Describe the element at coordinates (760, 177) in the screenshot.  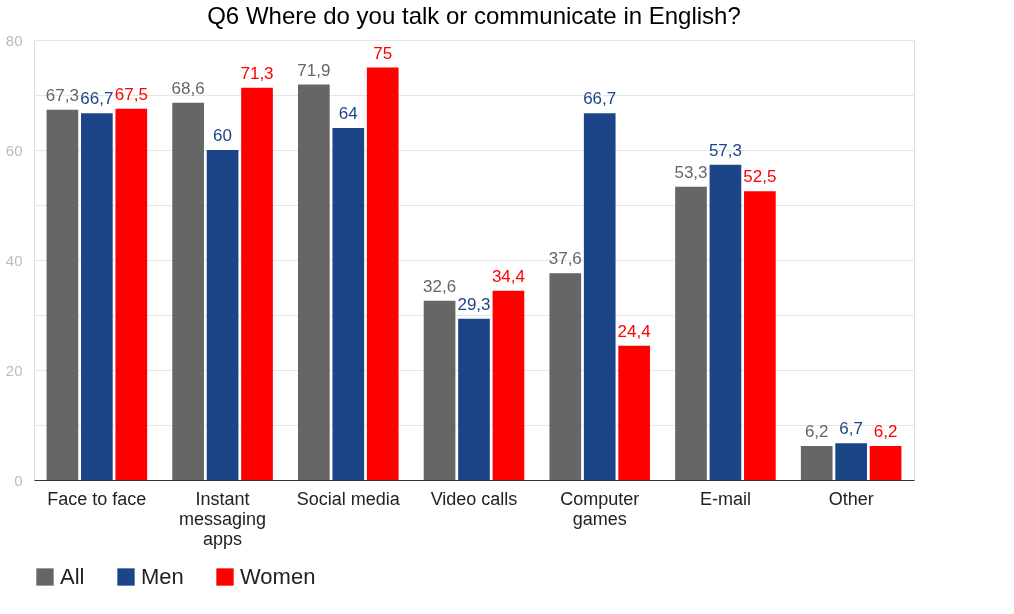
I see `data-label: 52,5` at that location.